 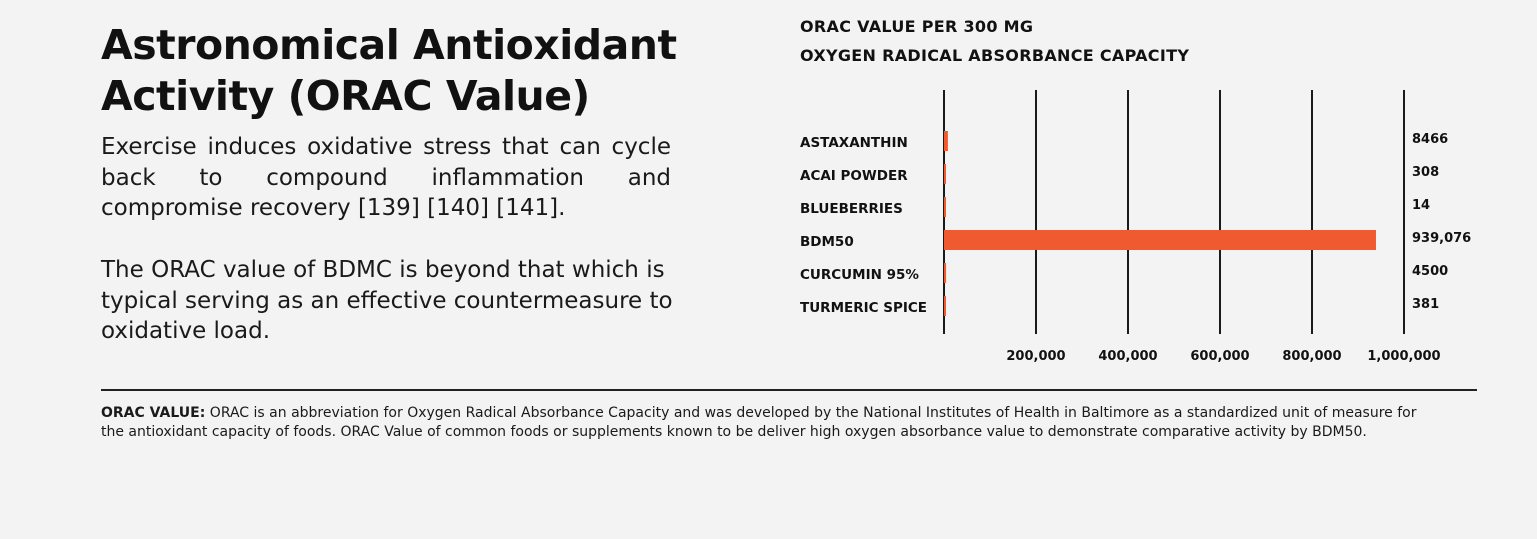 What do you see at coordinates (1421, 205) in the screenshot?
I see `value-label: 14` at bounding box center [1421, 205].